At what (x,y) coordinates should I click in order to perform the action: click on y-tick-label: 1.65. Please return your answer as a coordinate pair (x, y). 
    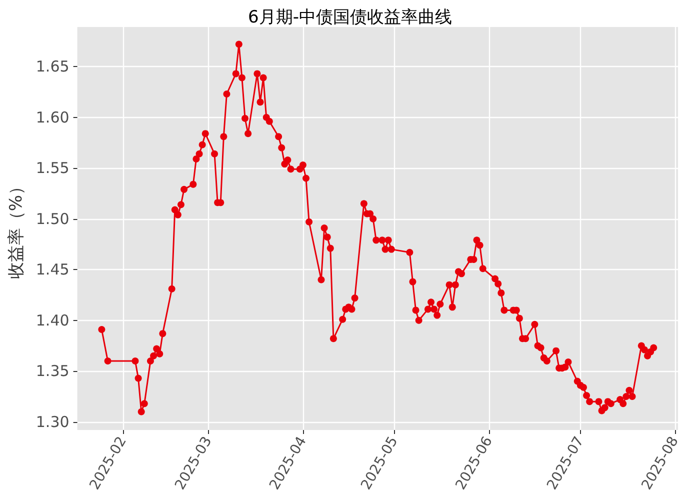
    Looking at the image, I should click on (53, 67).